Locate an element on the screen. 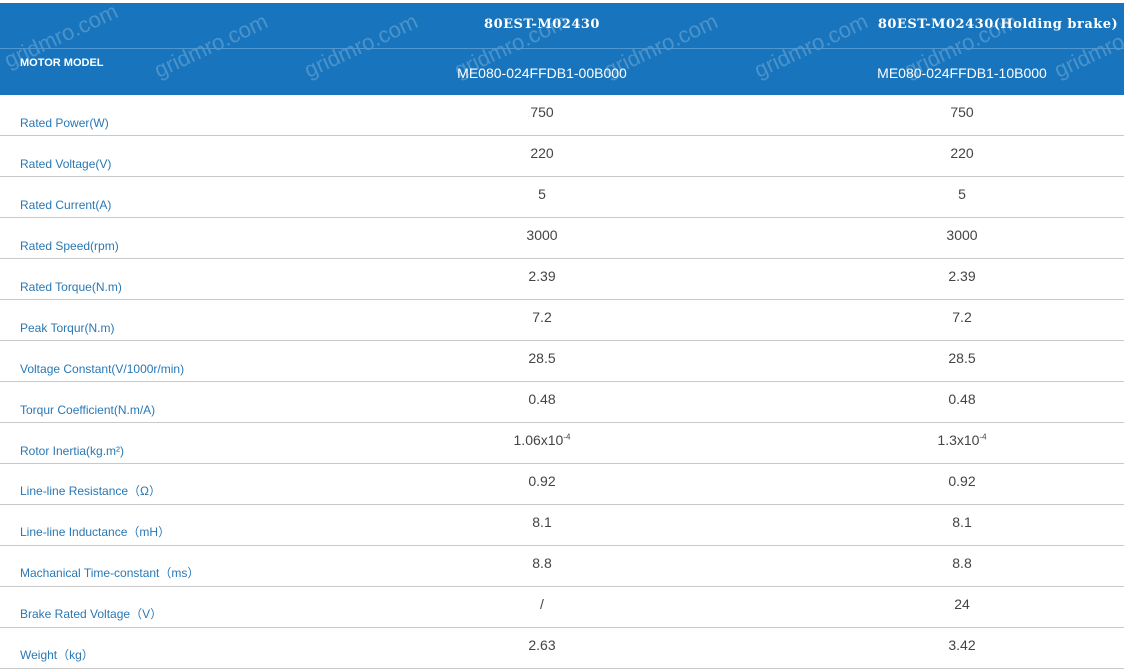 The height and width of the screenshot is (671, 1129). motor-model-label: MOTOR MODEL is located at coordinates (62, 63).